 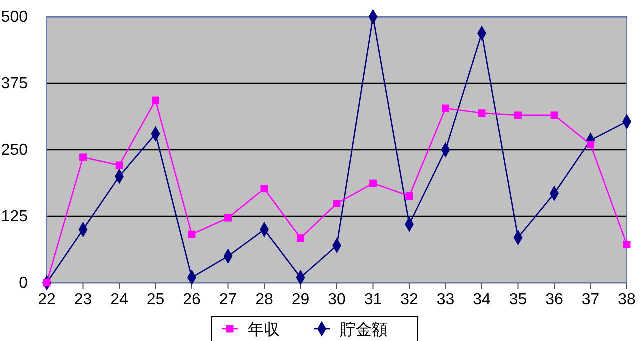 I want to click on legend-label: 貯金額, so click(x=364, y=330).